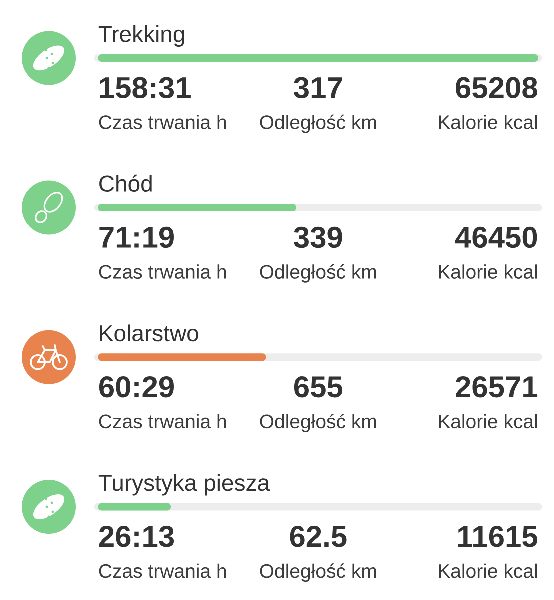 The height and width of the screenshot is (600, 554). I want to click on y-tick-label: Kolarstwo, so click(149, 333).